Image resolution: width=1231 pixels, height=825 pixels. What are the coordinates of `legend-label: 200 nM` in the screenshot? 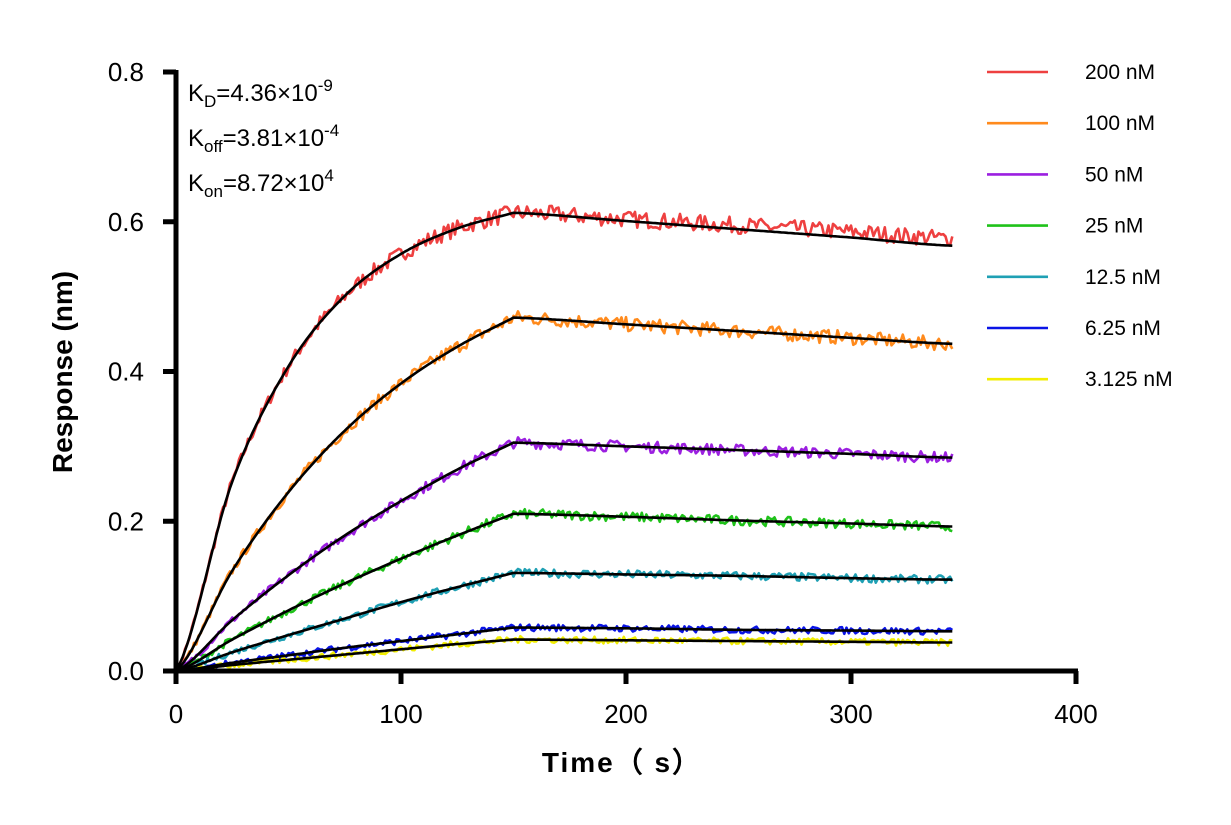 It's located at (1120, 72).